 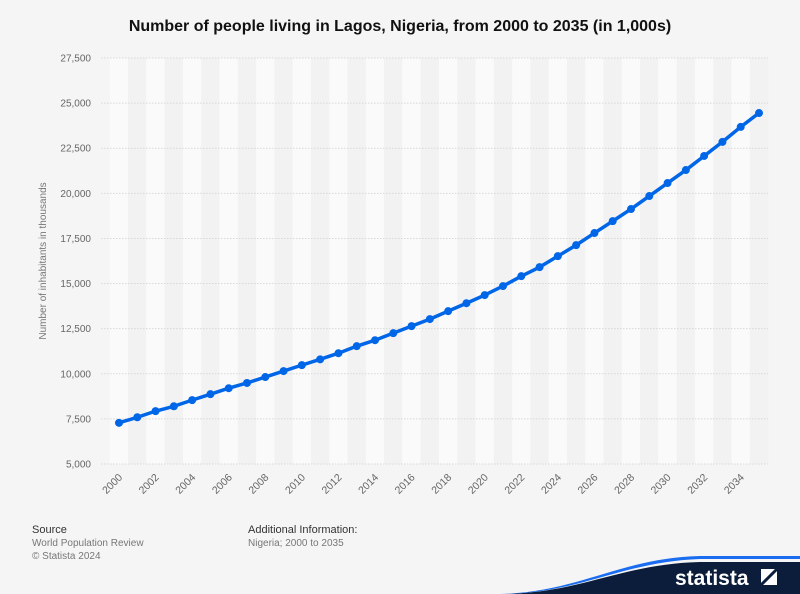 I want to click on y-tick-label: 22,500, so click(x=75, y=149).